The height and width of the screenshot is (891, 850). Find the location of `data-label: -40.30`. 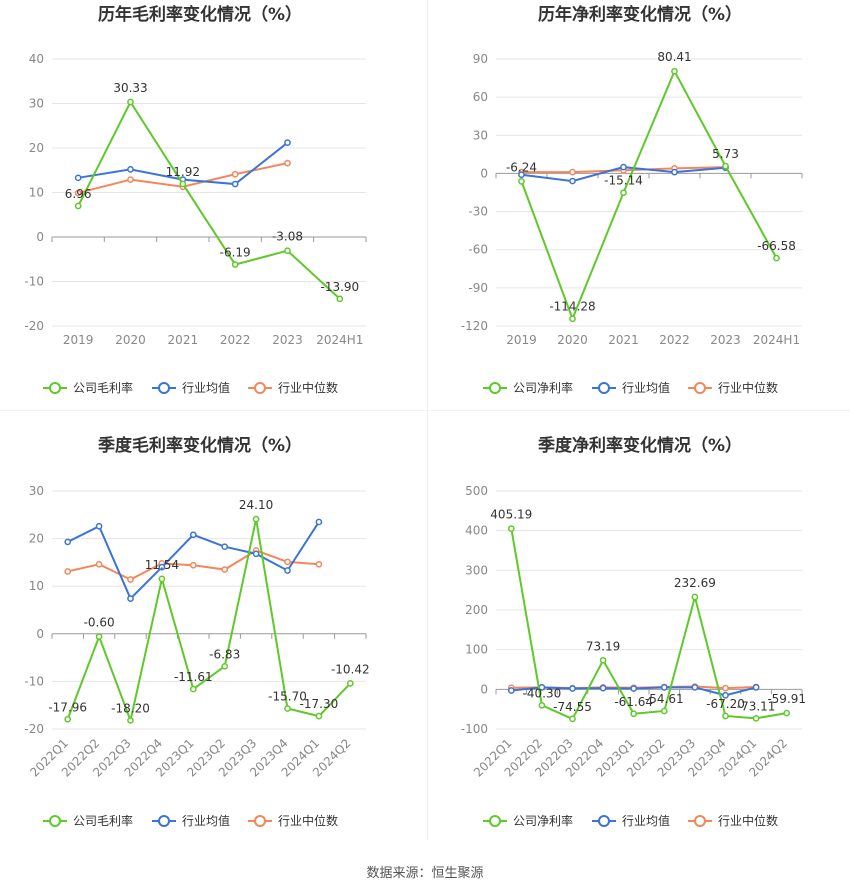

data-label: -40.30 is located at coordinates (542, 693).